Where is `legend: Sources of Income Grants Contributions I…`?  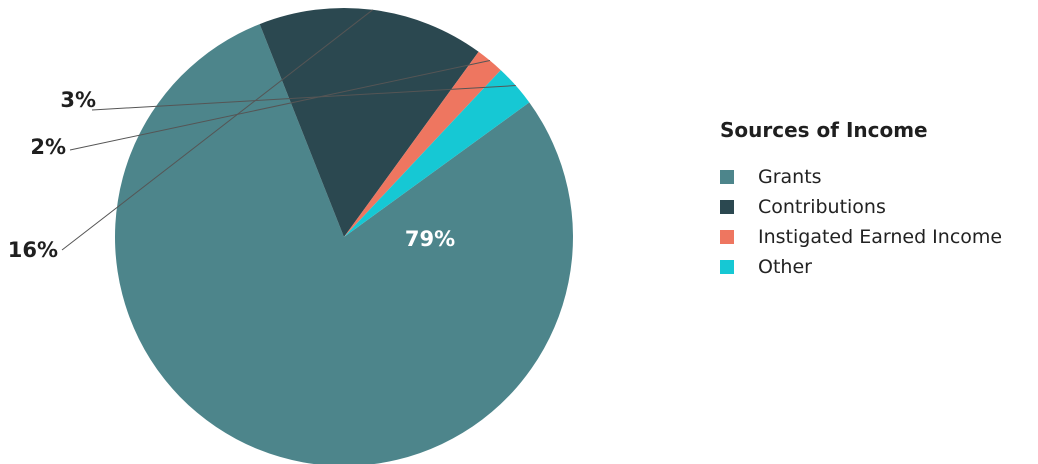 legend: Sources of Income Grants Contributions I… is located at coordinates (861, 200).